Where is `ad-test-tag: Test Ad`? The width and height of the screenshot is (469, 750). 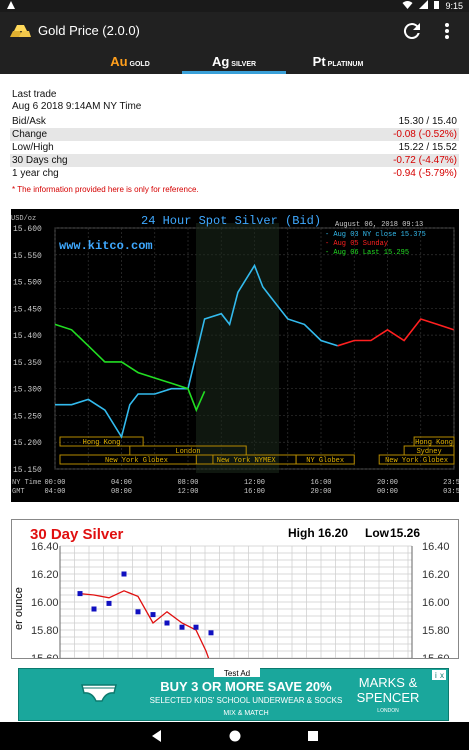 ad-test-tag: Test Ad is located at coordinates (237, 673).